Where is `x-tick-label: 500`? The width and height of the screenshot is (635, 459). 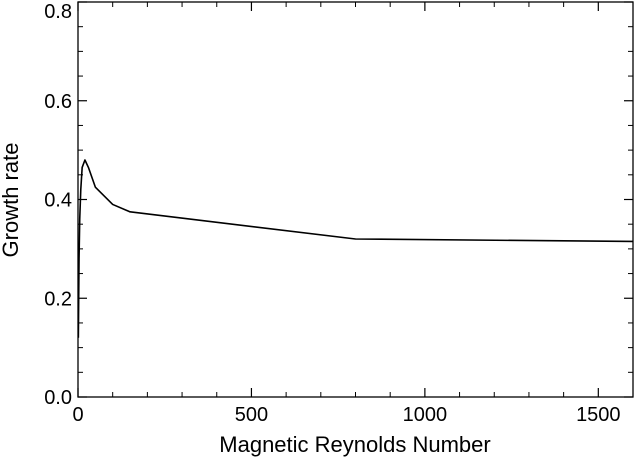 x-tick-label: 500 is located at coordinates (251, 415).